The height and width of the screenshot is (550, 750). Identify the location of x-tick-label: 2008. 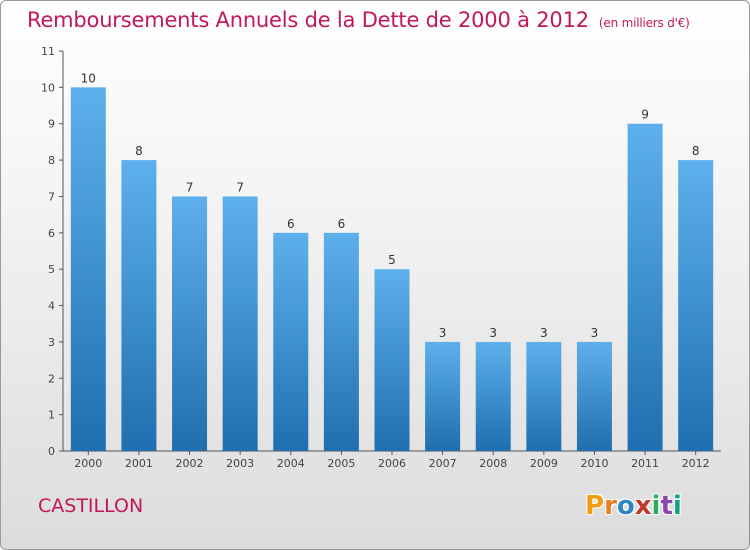
(493, 463).